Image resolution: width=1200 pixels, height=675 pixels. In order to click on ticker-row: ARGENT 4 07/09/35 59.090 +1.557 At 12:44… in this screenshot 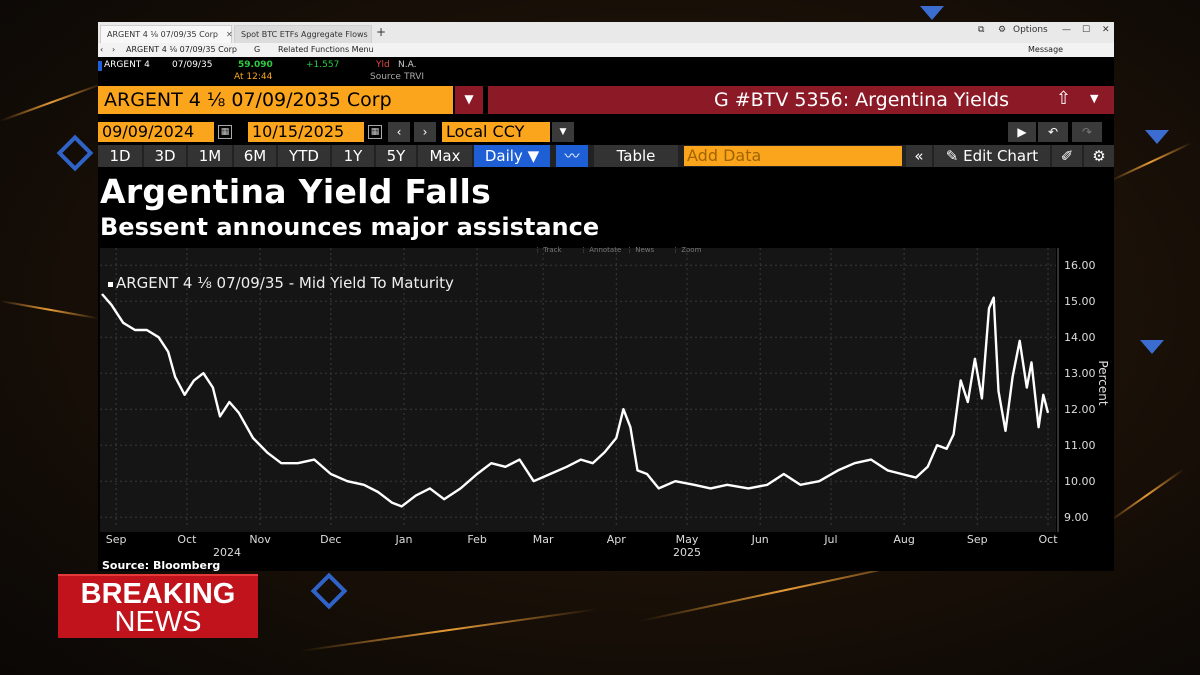, I will do `click(606, 72)`.